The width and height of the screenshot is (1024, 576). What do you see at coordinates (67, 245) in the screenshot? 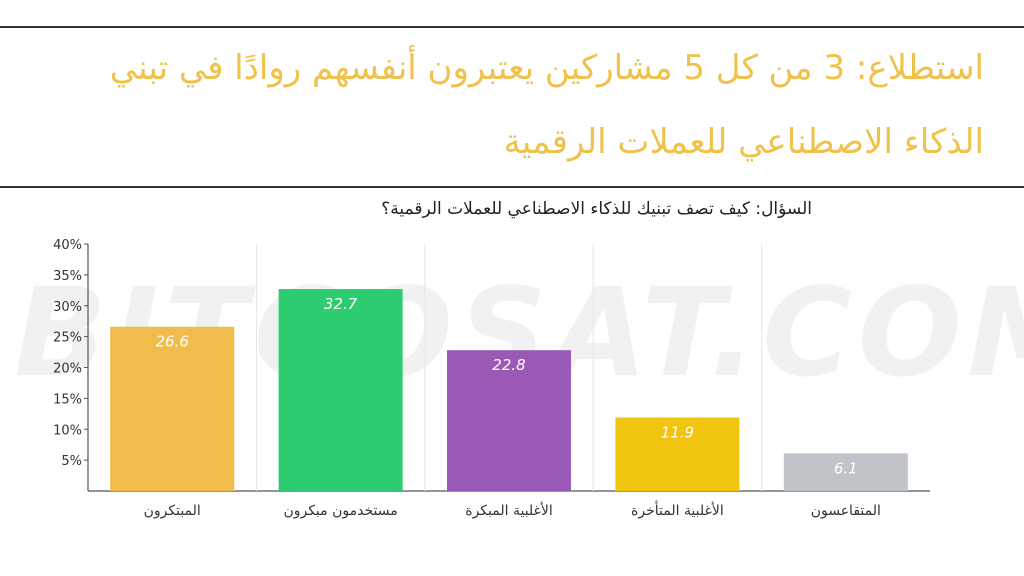
I see `y-tick-label: 40%` at bounding box center [67, 245].